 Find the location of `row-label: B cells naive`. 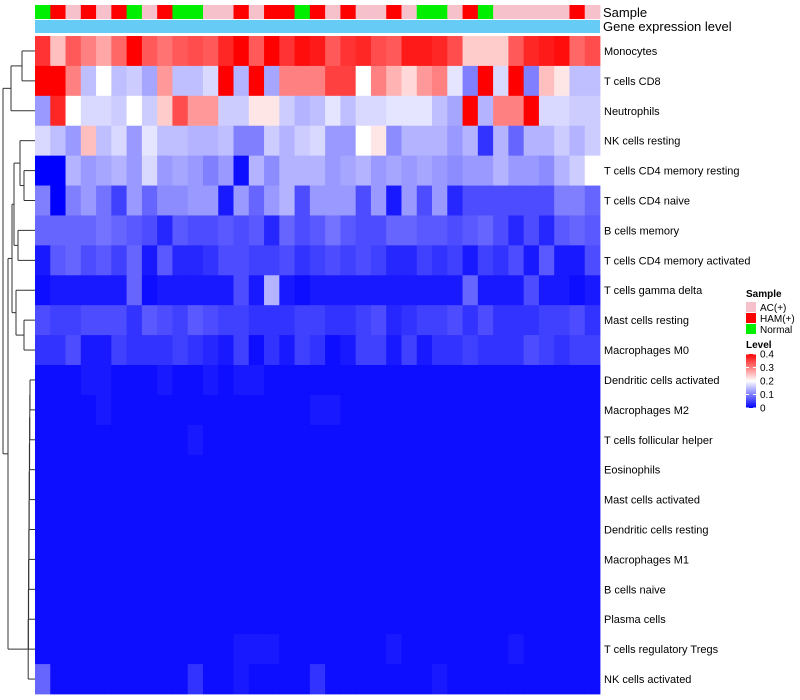

row-label: B cells naive is located at coordinates (635, 590).